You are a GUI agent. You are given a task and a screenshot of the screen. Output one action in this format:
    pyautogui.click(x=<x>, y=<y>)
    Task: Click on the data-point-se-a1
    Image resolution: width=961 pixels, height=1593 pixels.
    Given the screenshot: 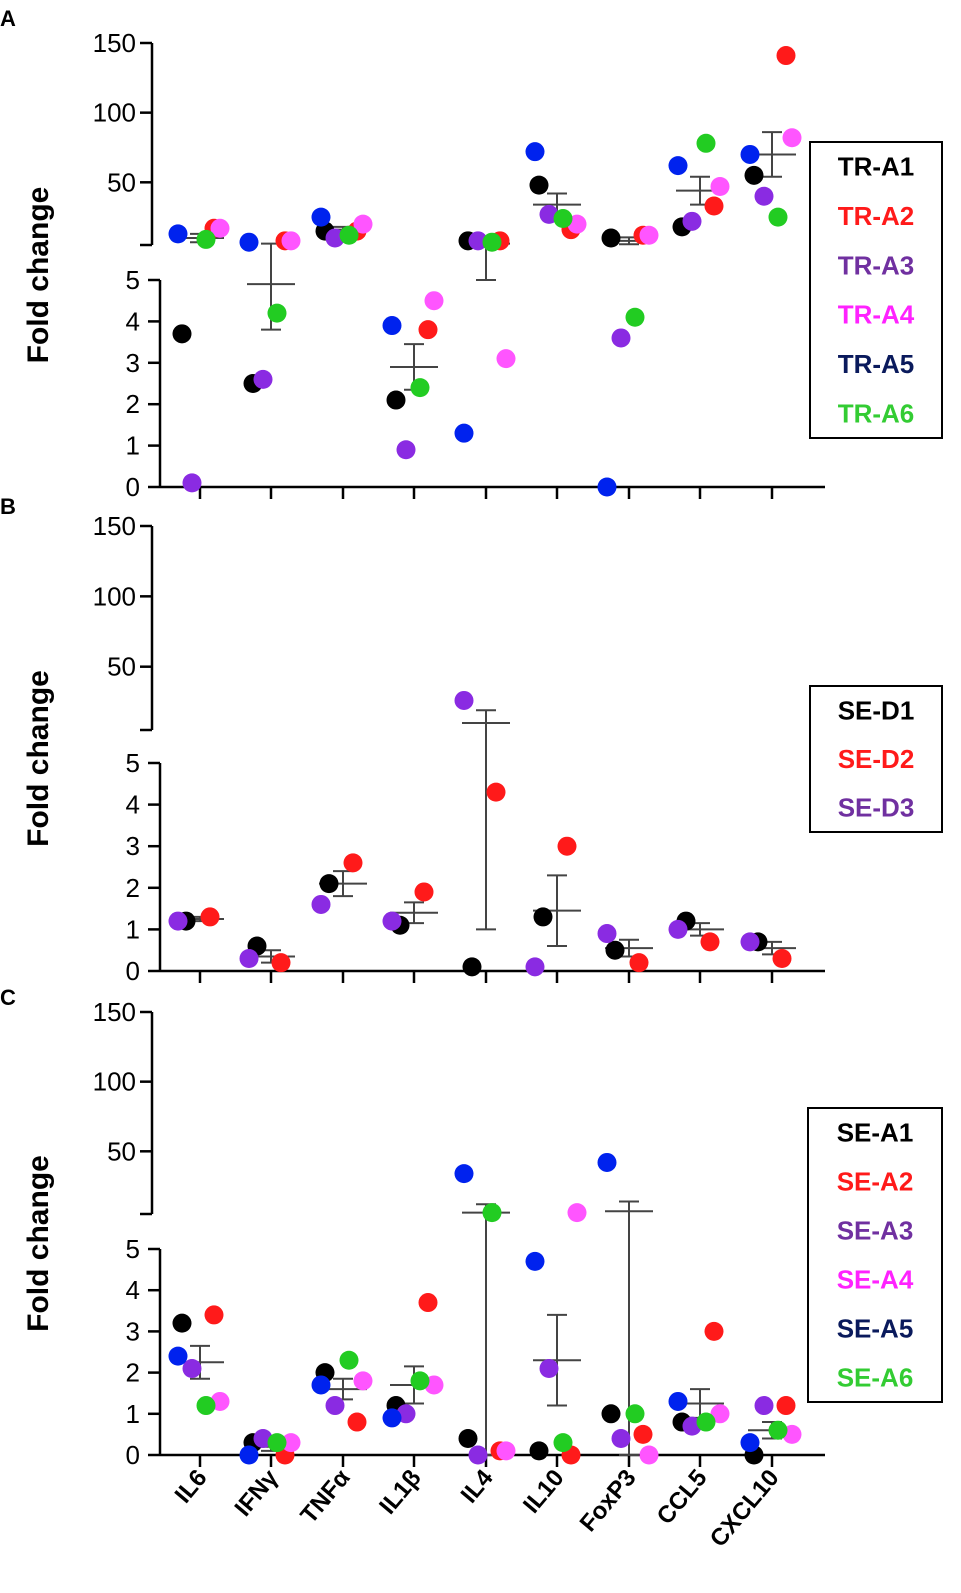 What is the action you would take?
    pyautogui.click(x=539, y=1451)
    